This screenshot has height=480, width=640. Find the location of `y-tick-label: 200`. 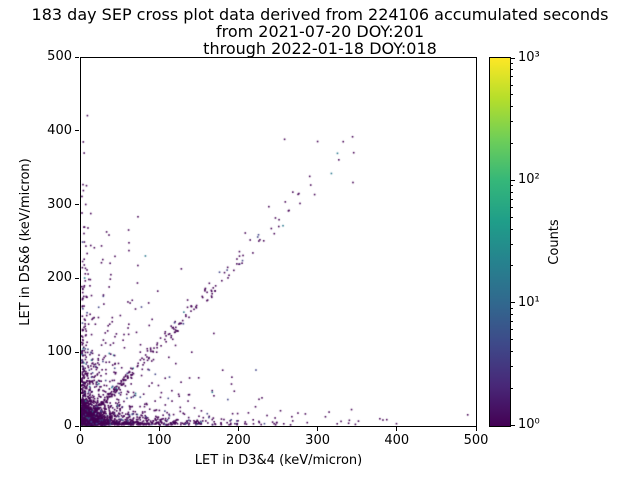

y-tick-label: 200 is located at coordinates (59, 278).